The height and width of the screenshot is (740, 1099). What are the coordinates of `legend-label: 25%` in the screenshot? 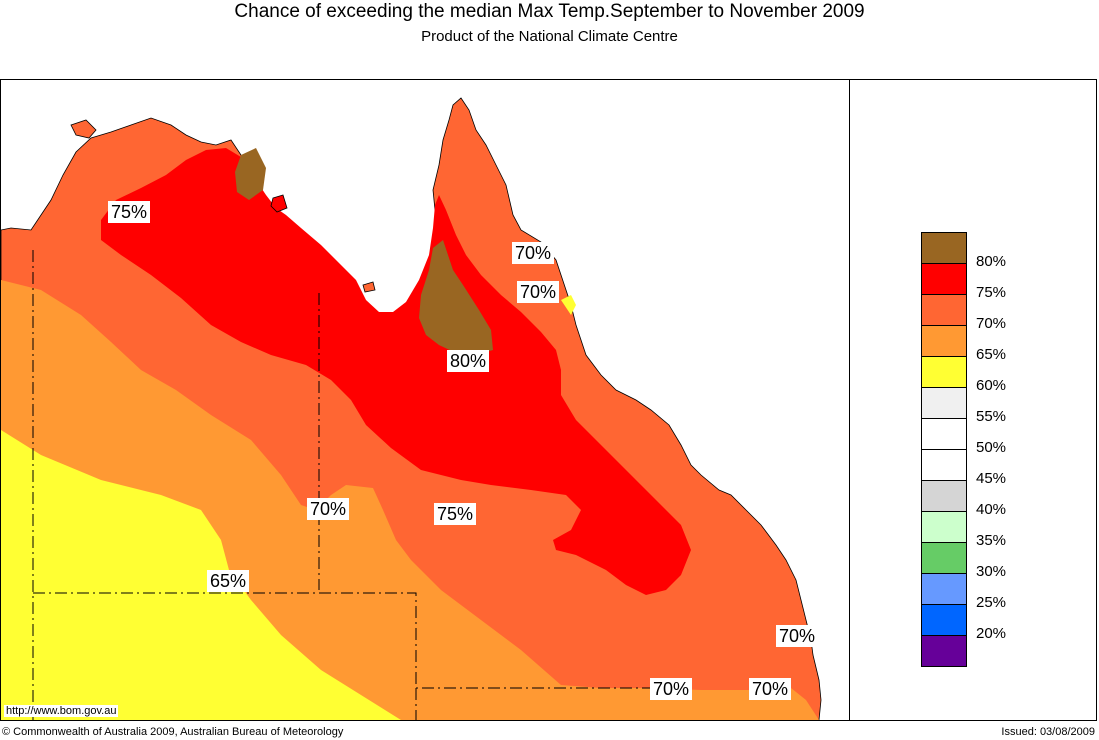 It's located at (991, 602).